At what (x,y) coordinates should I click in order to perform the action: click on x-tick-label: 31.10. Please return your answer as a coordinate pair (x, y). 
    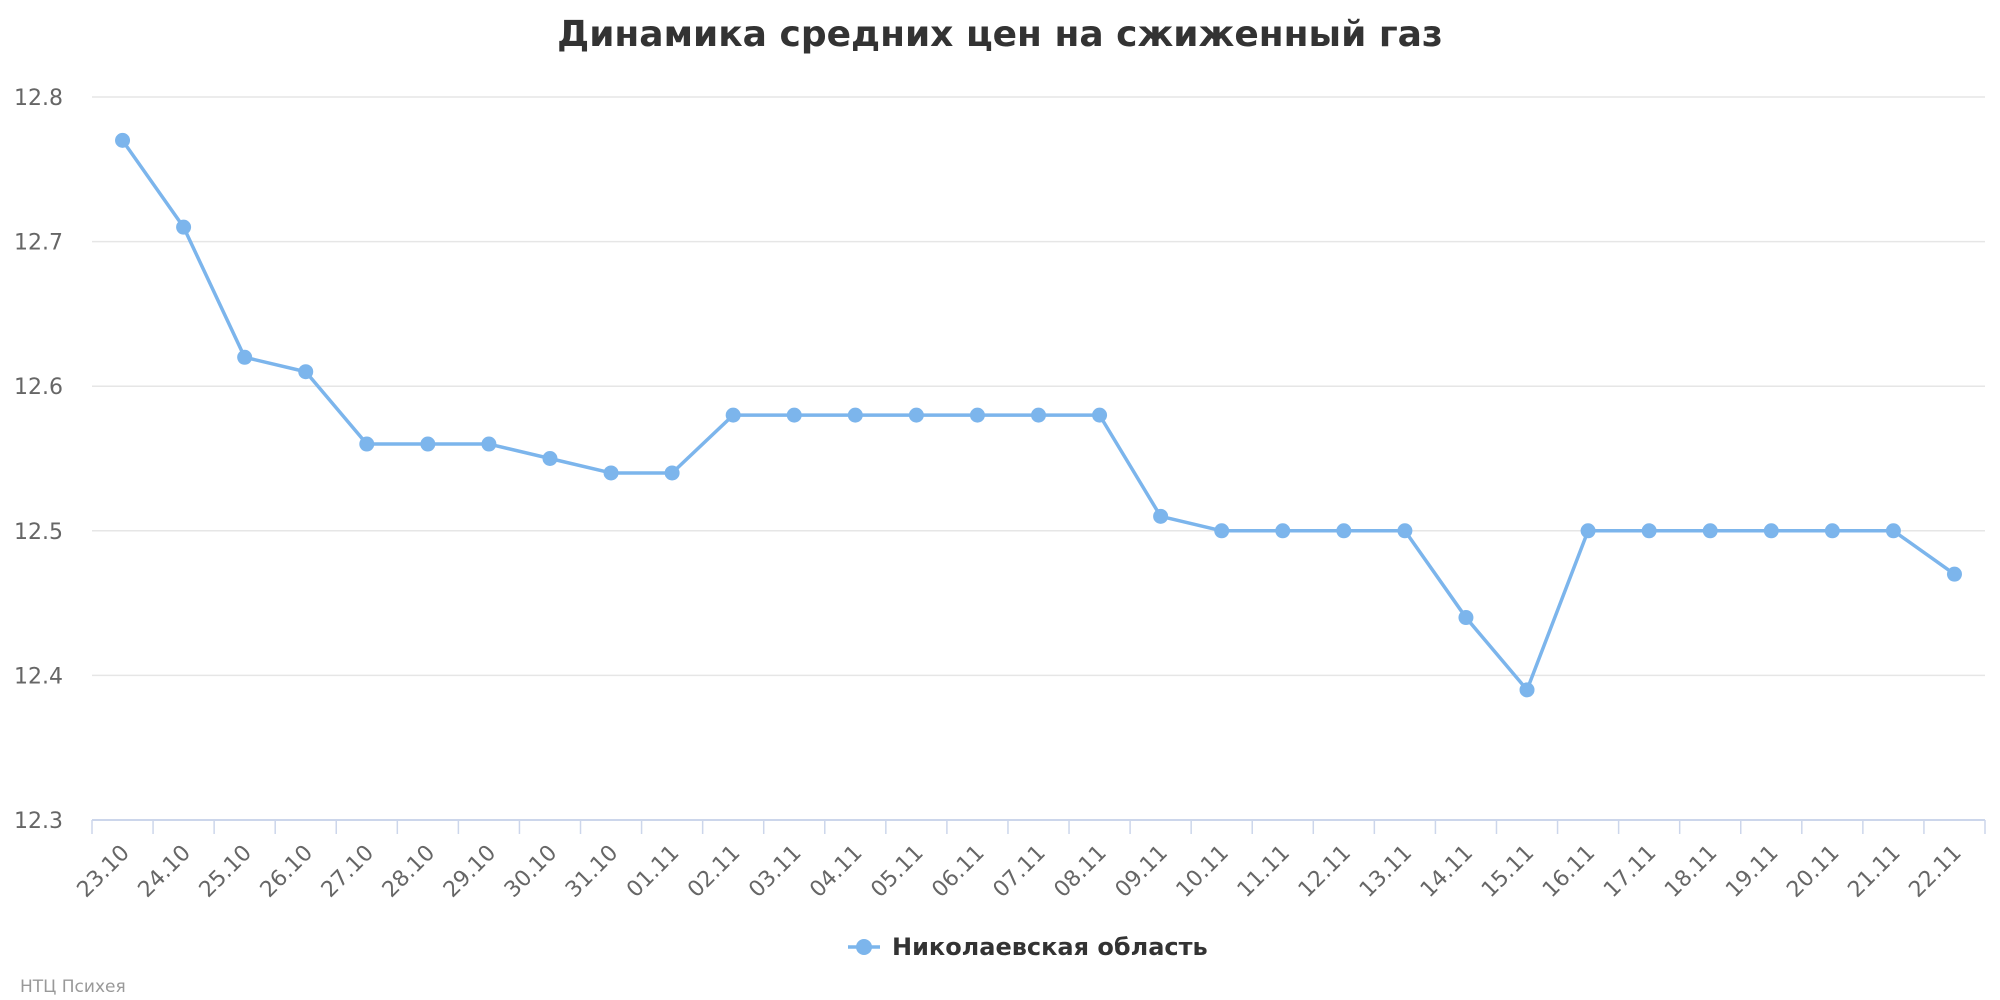
    Looking at the image, I should click on (592, 872).